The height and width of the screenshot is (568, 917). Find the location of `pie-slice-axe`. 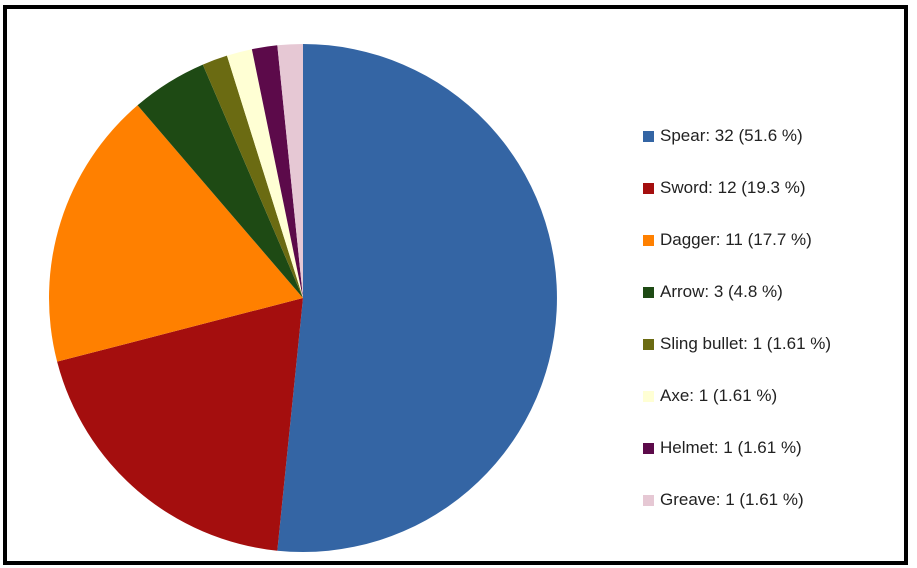

pie-slice-axe is located at coordinates (264, 174).